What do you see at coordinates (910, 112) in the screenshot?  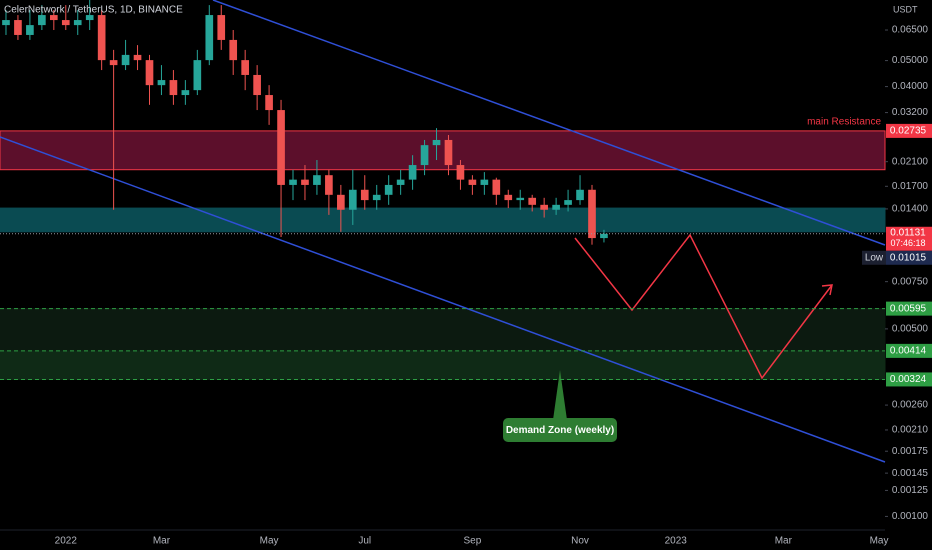 I see `y-tick-label: 0.03200` at bounding box center [910, 112].